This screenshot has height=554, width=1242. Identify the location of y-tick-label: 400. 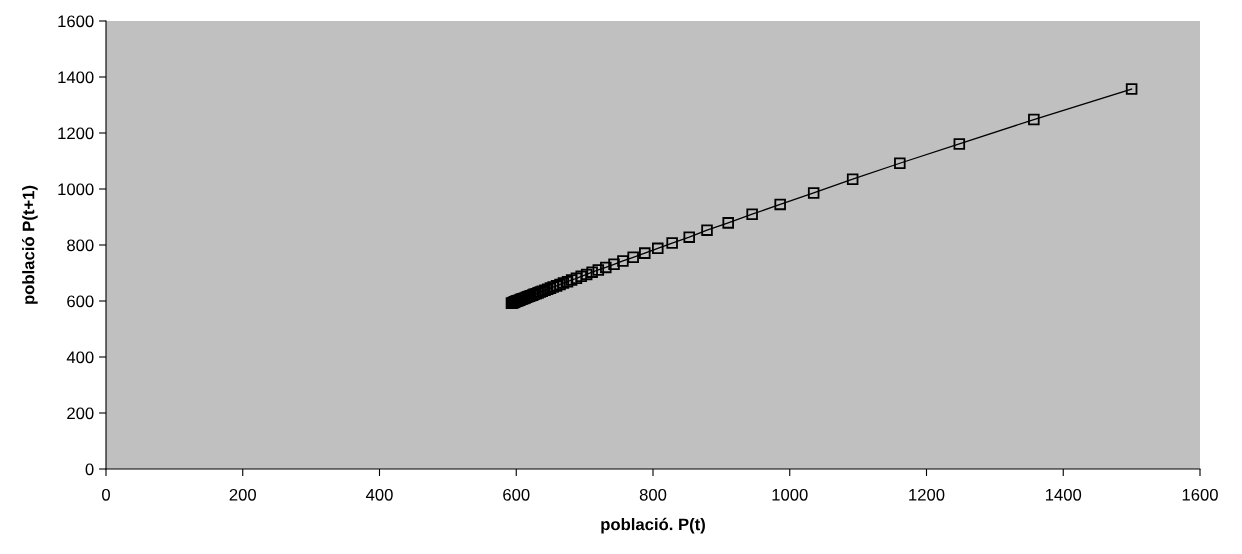
(80, 357).